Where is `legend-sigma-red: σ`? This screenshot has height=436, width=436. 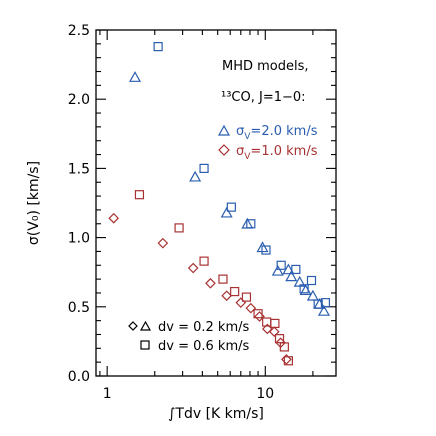
legend-sigma-red: σ is located at coordinates (240, 151).